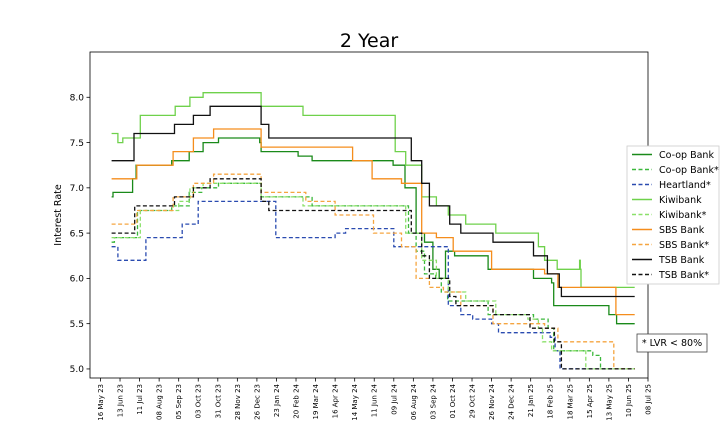  Describe the element at coordinates (77, 98) in the screenshot. I see `y-tick-label: 8.0` at that location.